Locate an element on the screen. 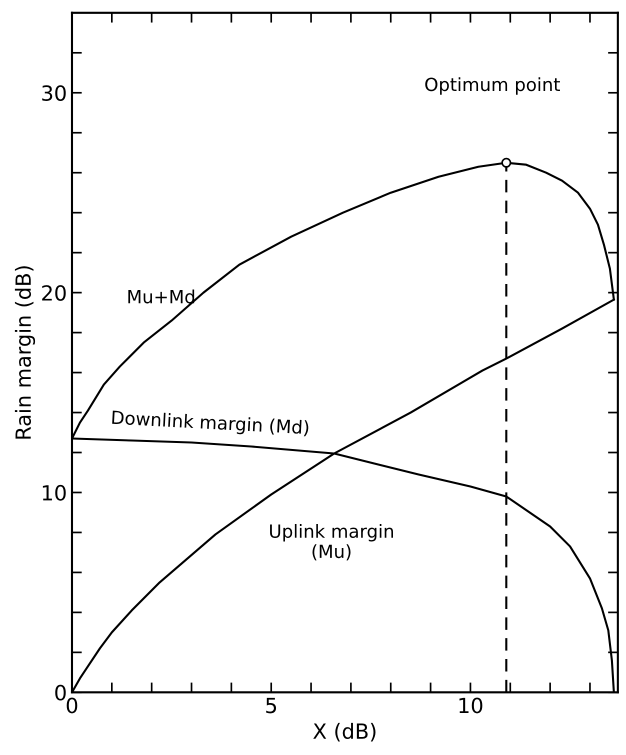 The width and height of the screenshot is (626, 755). y-tick-label: 30 is located at coordinates (54, 93).